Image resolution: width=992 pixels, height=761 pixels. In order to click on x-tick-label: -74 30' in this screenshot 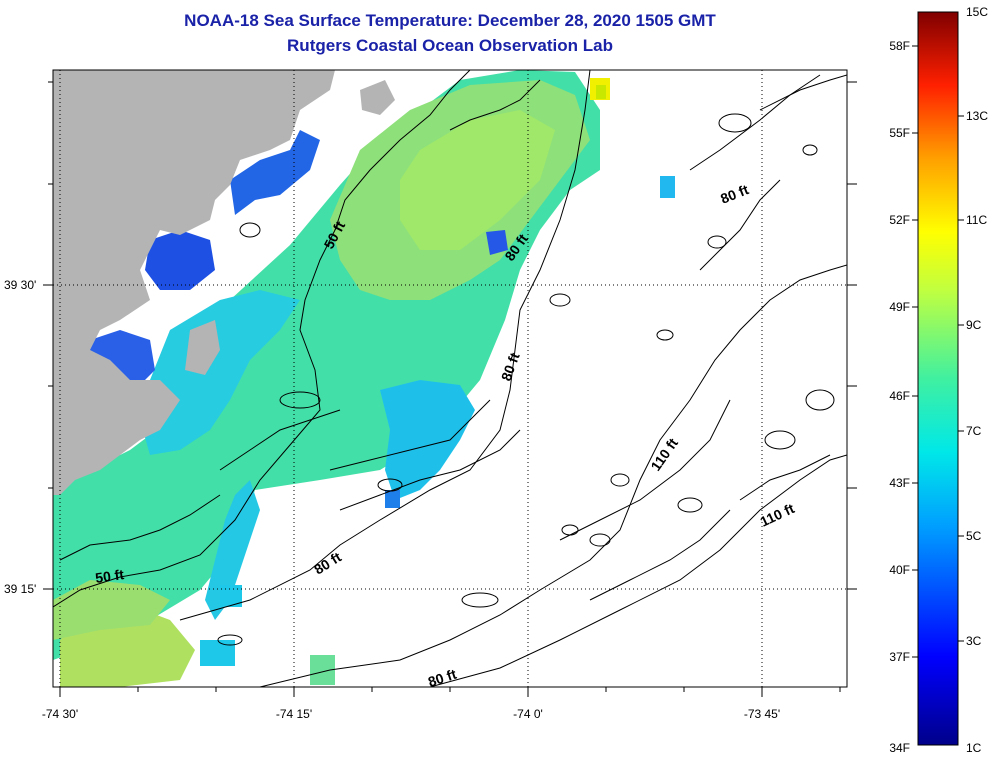, I will do `click(60, 714)`.